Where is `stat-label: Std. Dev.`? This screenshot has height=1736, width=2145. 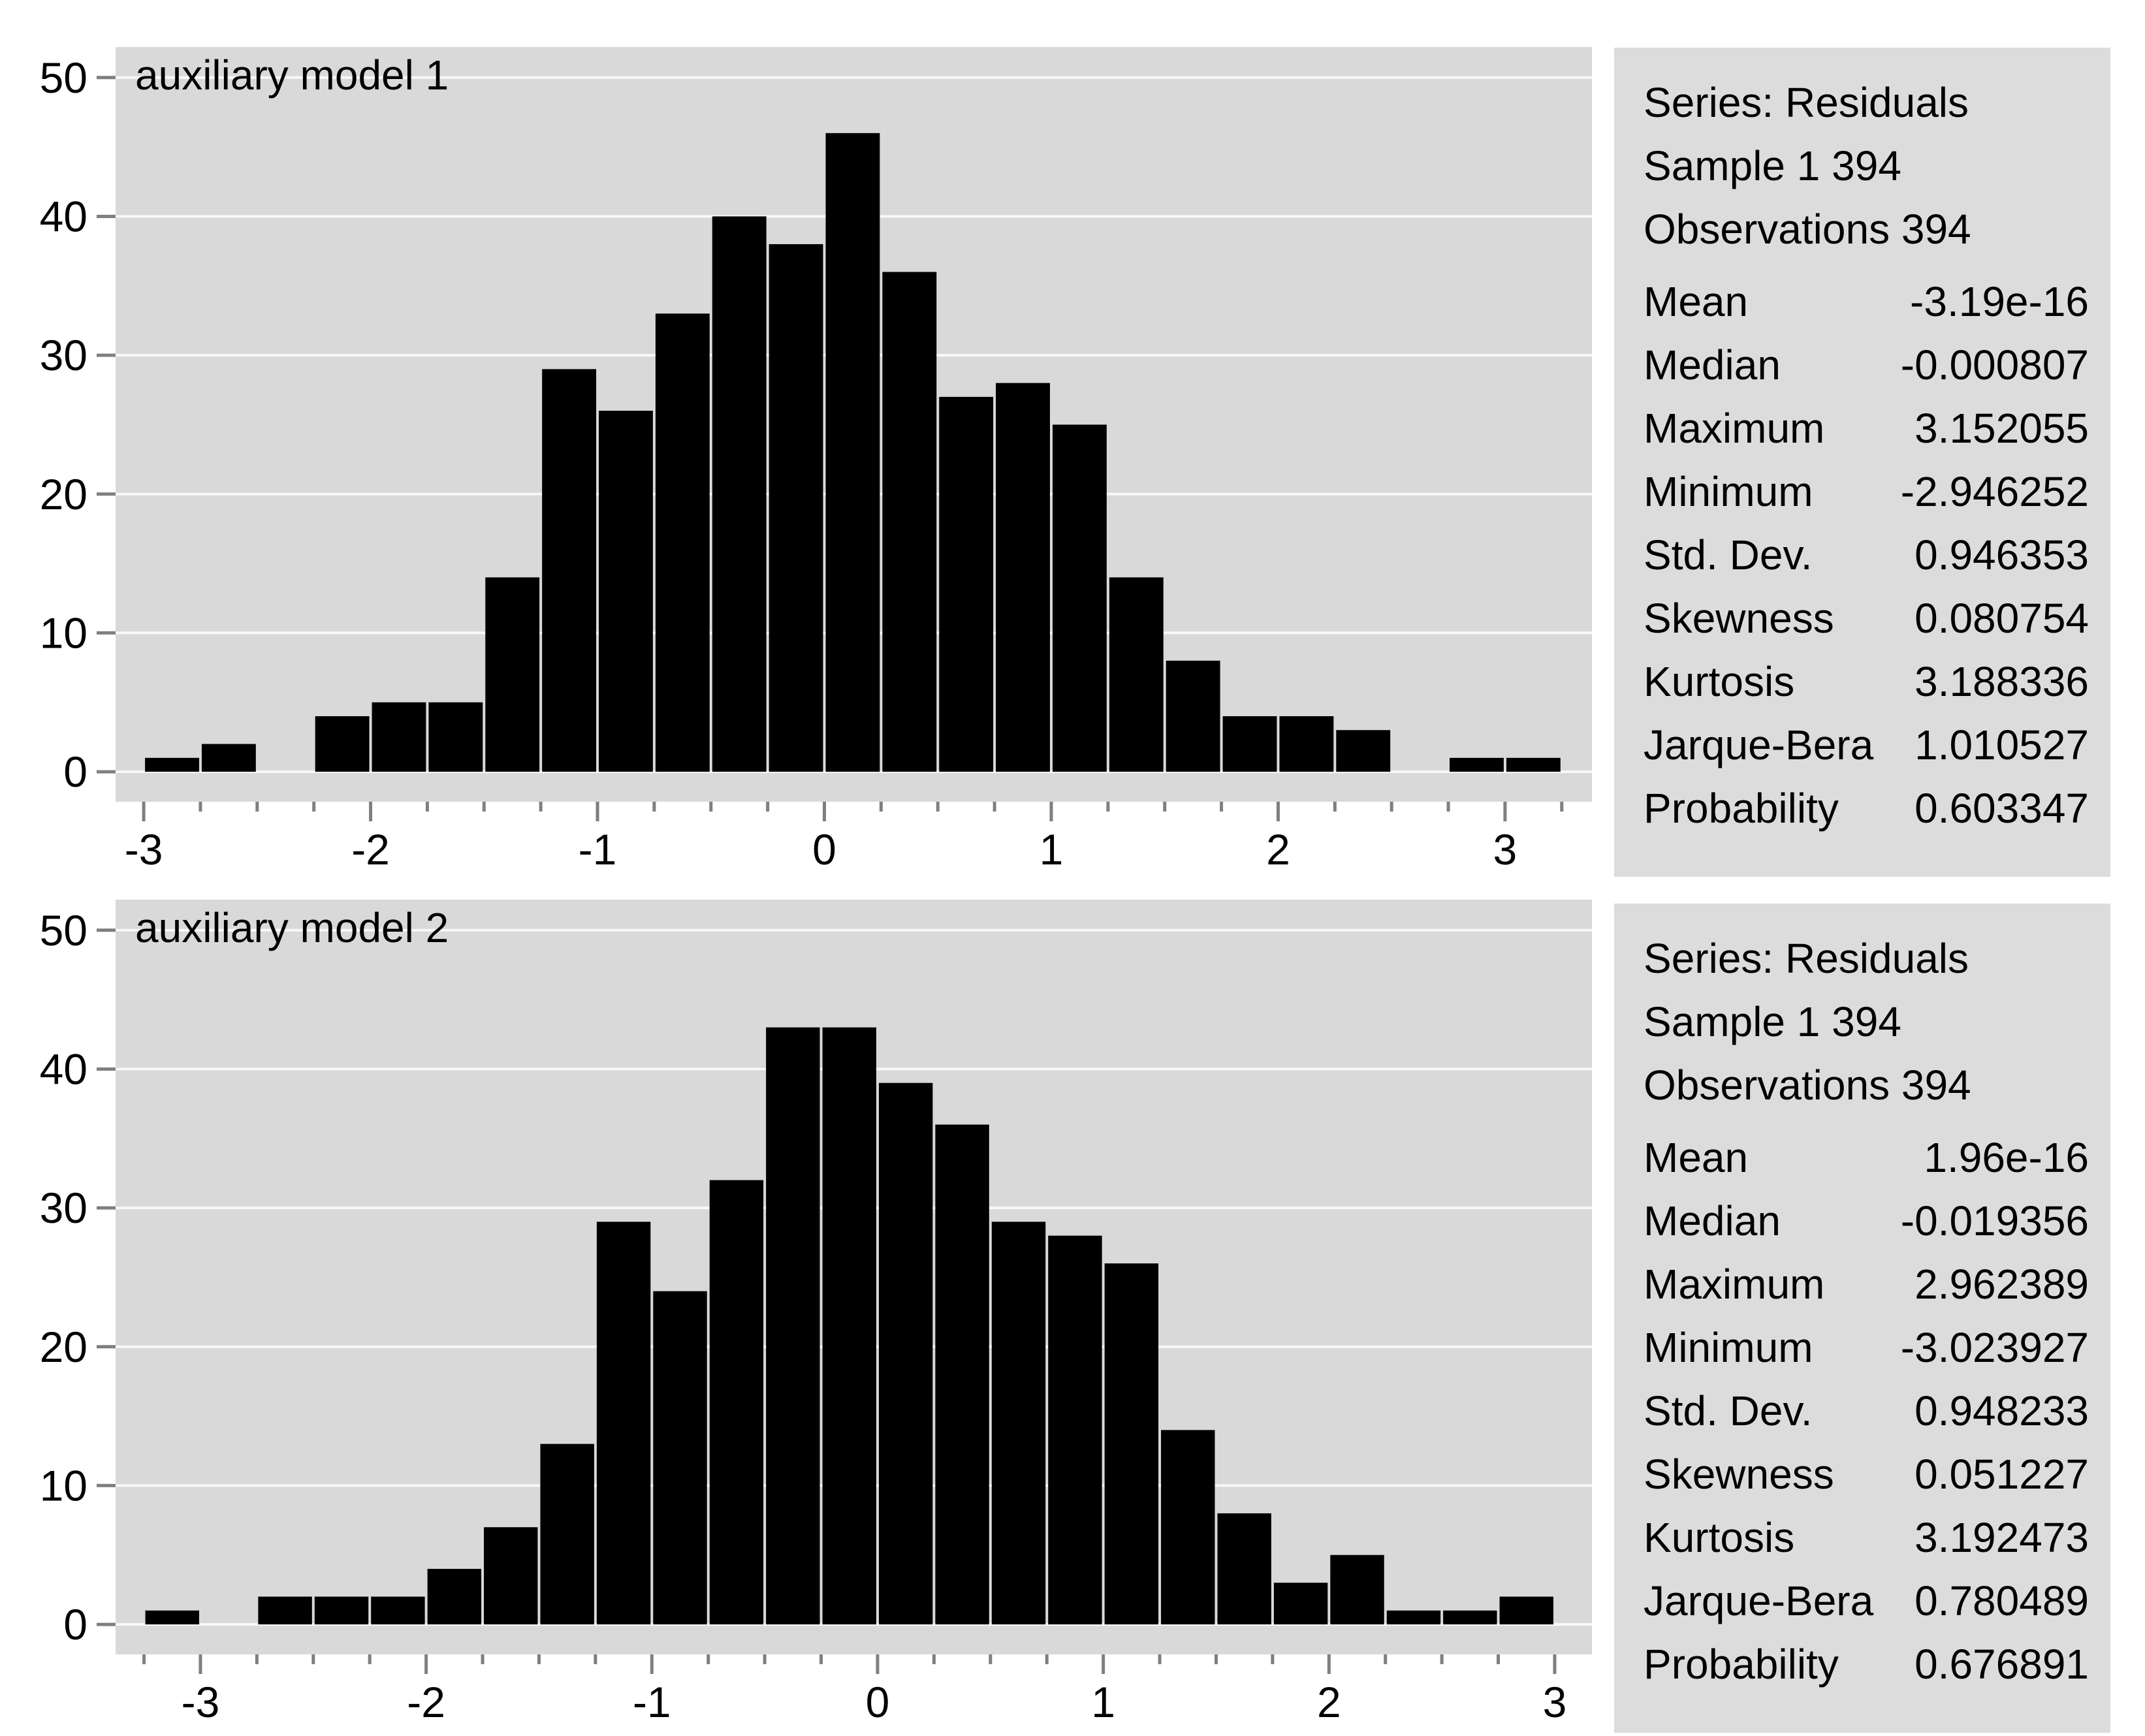
stat-label: Std. Dev. is located at coordinates (1728, 1410).